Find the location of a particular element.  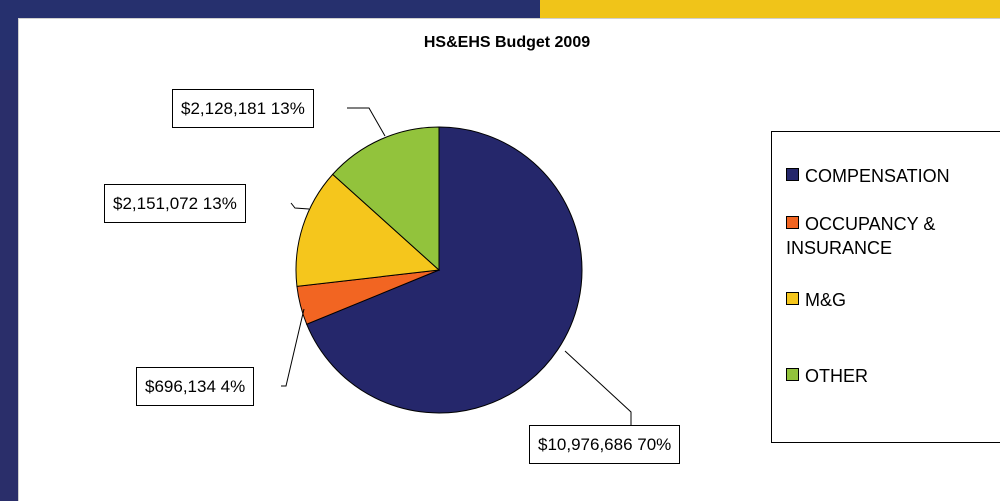

callout-compensation: $10,976,686 70% is located at coordinates (605, 444).